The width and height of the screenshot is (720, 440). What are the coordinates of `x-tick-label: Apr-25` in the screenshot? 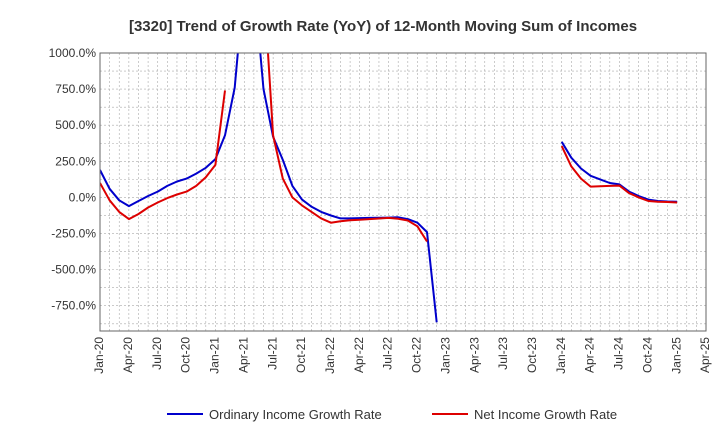 It's located at (705, 355).